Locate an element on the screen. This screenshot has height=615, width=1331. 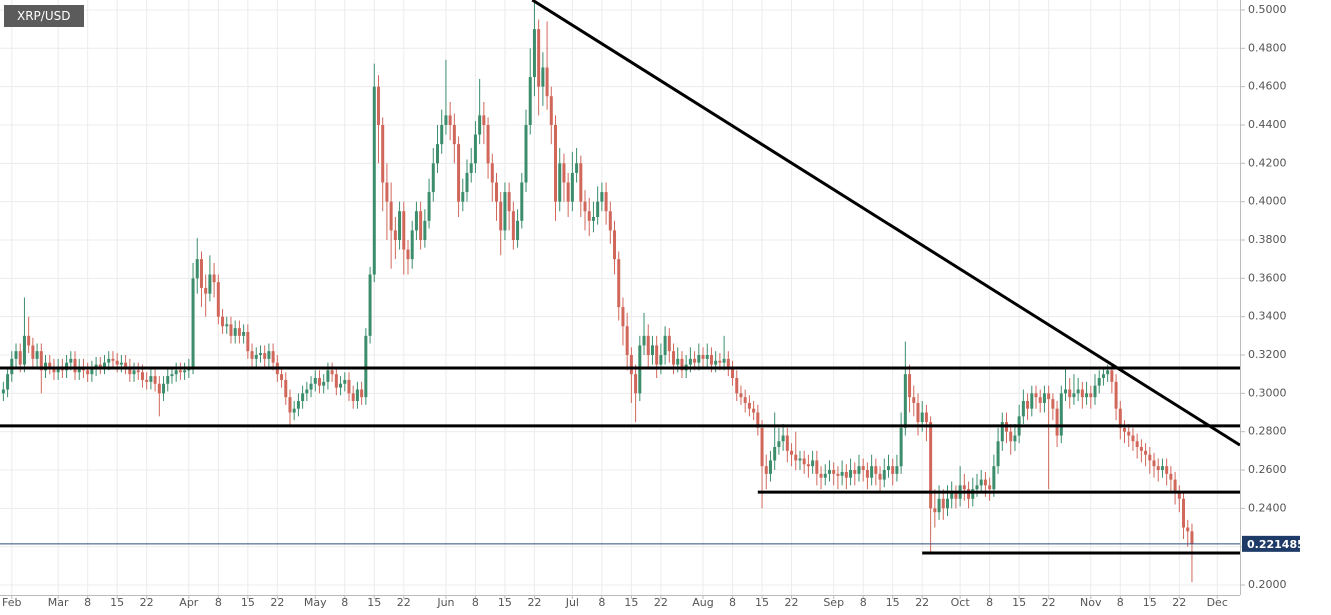
x-tick-label: May is located at coordinates (315, 602).